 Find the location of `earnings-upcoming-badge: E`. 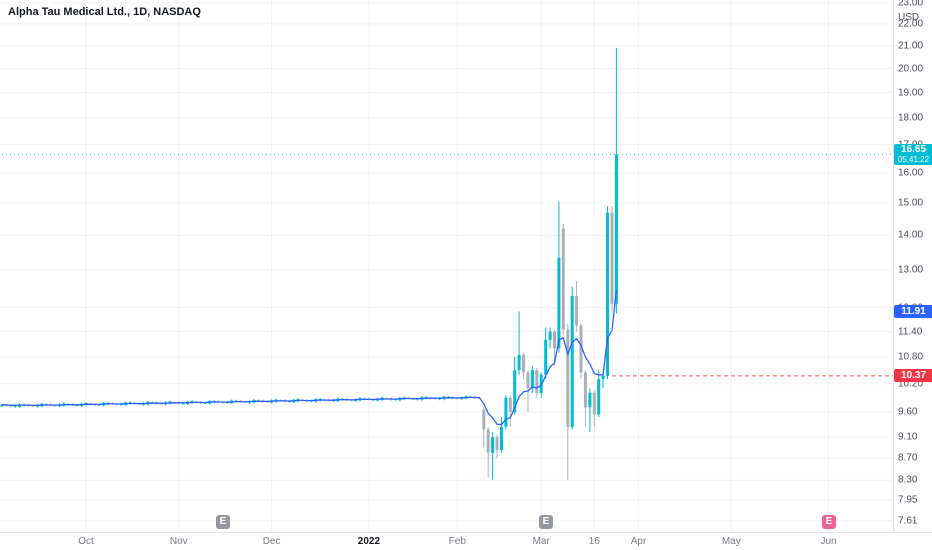

earnings-upcoming-badge: E is located at coordinates (829, 522).